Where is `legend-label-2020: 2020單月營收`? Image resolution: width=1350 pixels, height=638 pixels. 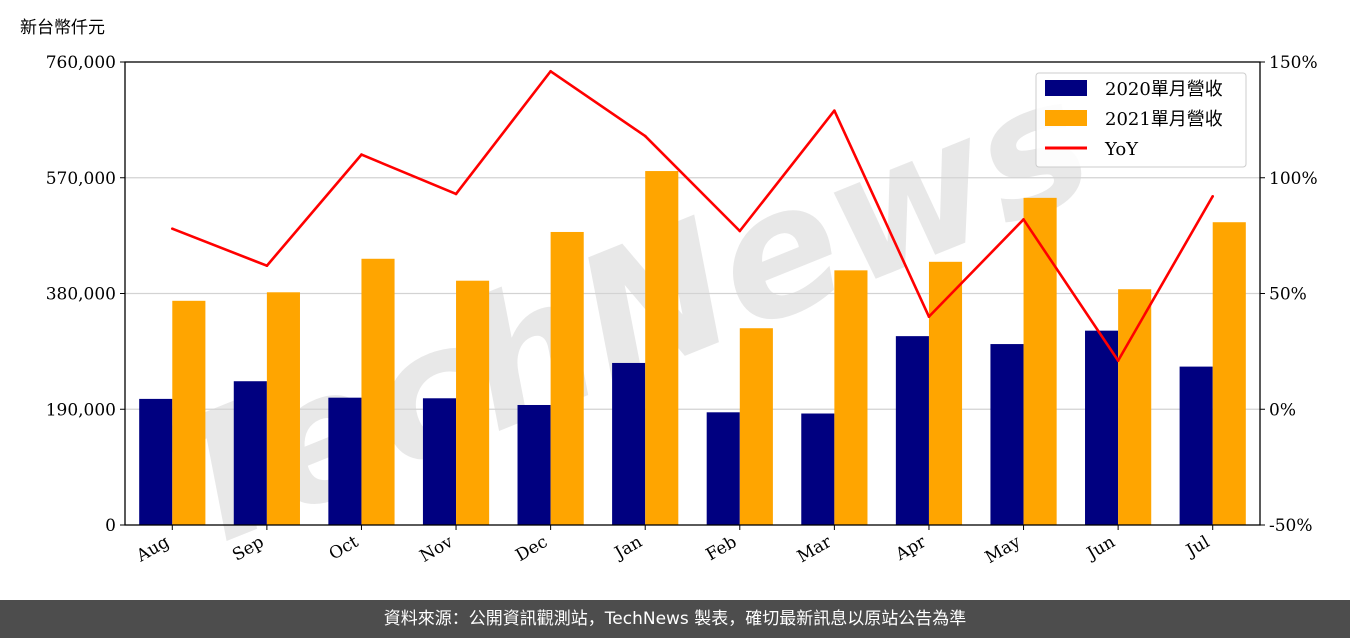
legend-label-2020: 2020單月營收 is located at coordinates (1164, 89).